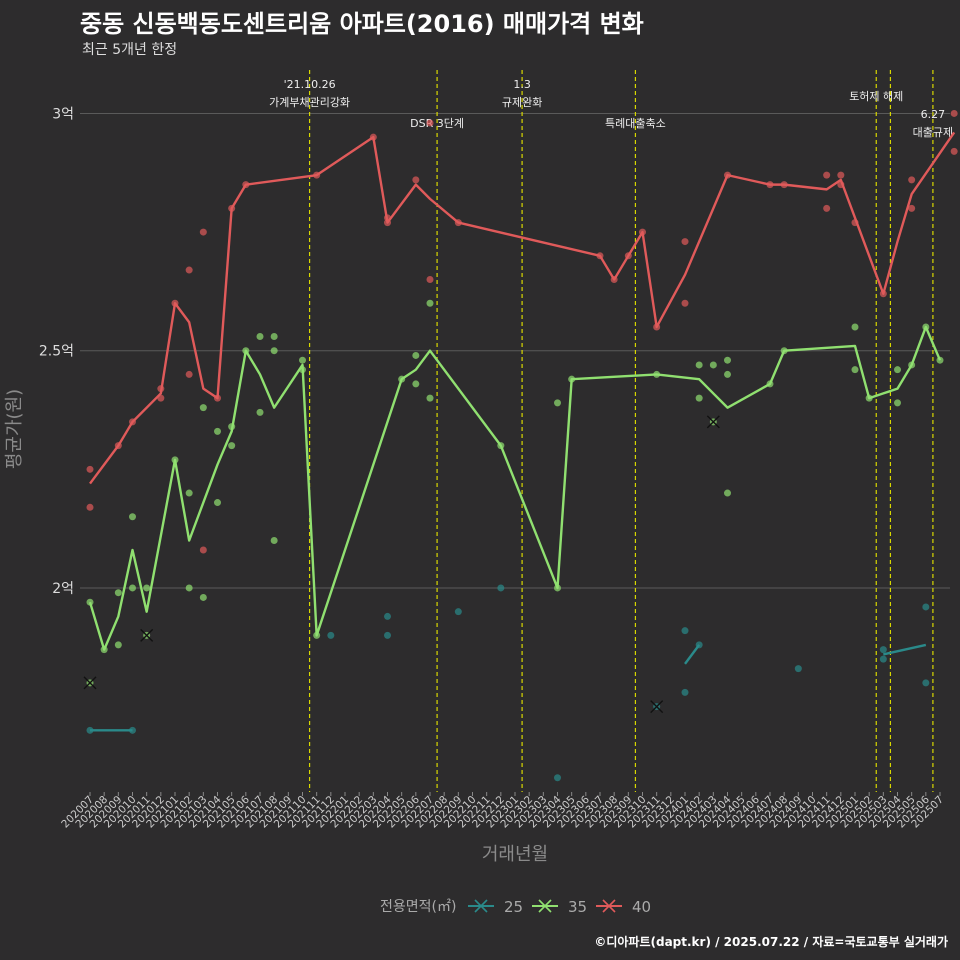  I want to click on chart-title: 중동 신동백동도센트리움 아파트(2016) 매매가격 변화, so click(362, 24).